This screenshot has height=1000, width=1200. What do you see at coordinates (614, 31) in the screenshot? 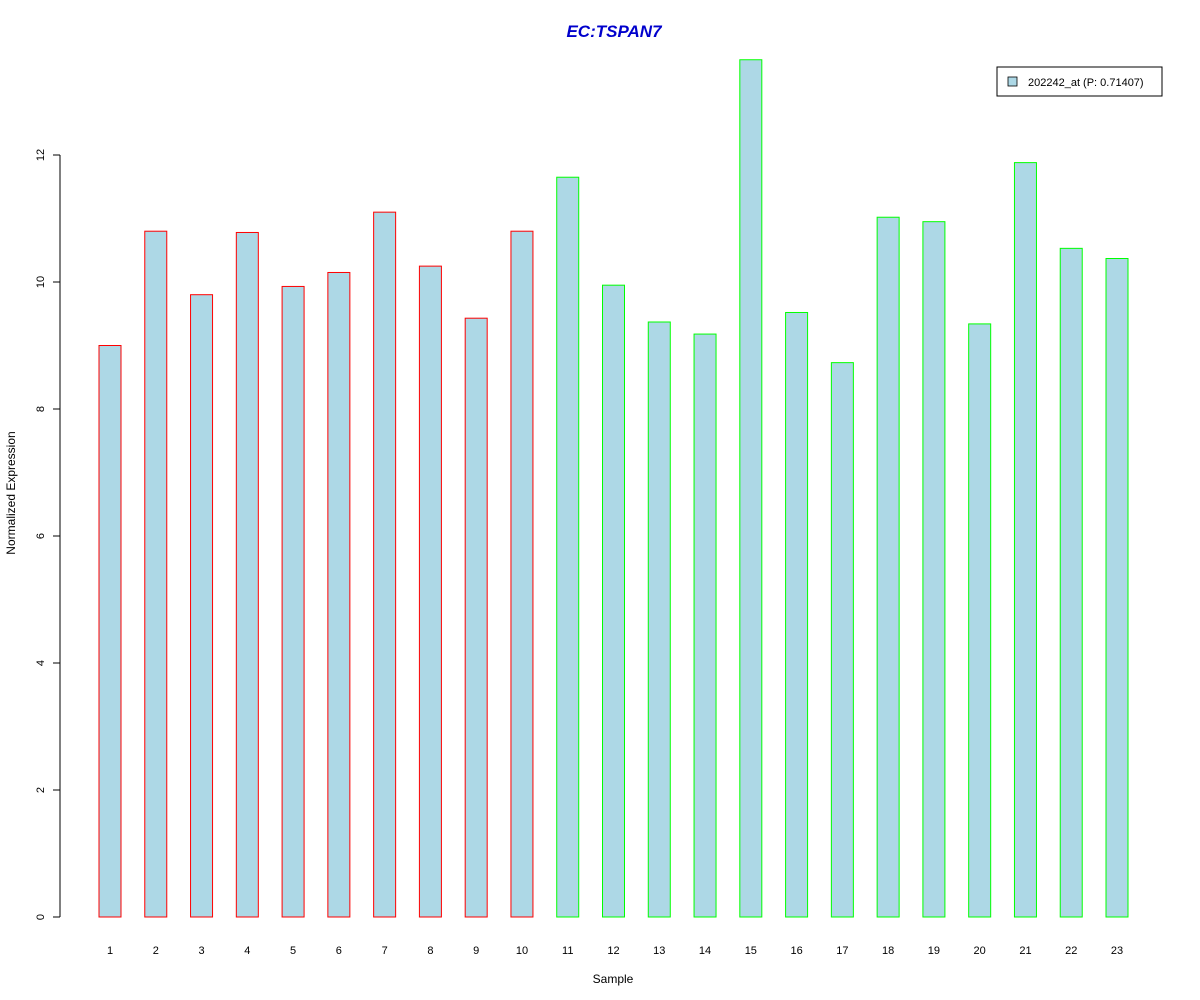
I see `chart-title: EC:TSPAN7` at bounding box center [614, 31].